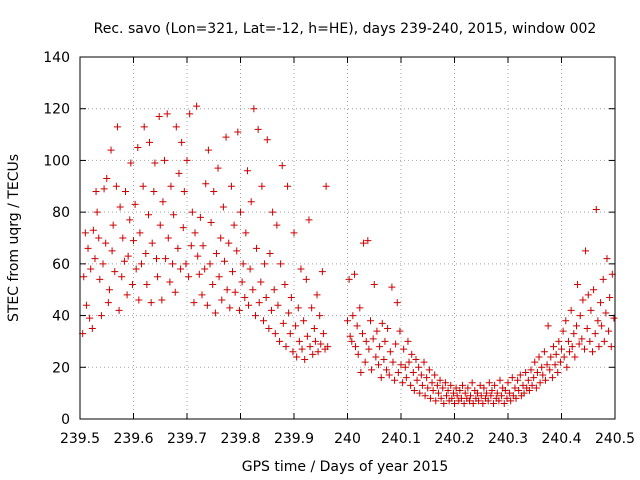  Describe the element at coordinates (561, 439) in the screenshot. I see `x-tick-label: 240.4` at that location.